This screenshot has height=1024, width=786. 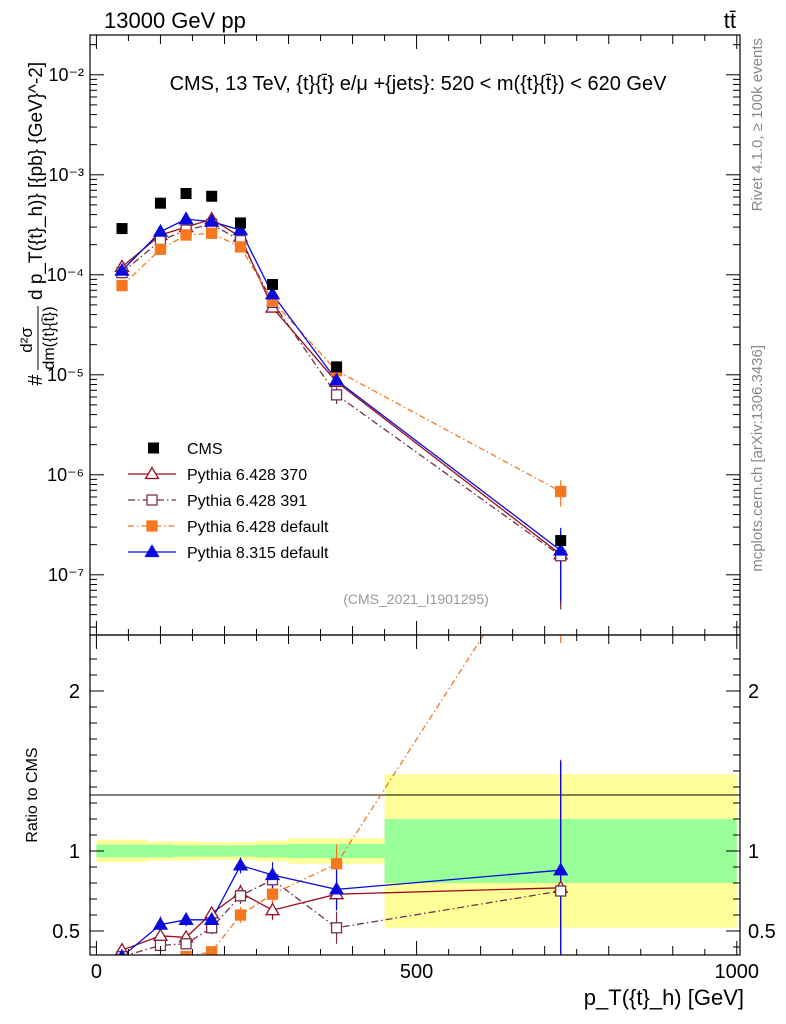 What do you see at coordinates (664, 997) in the screenshot?
I see `x-axis-label: p_T({t}_h) [GeV]` at bounding box center [664, 997].